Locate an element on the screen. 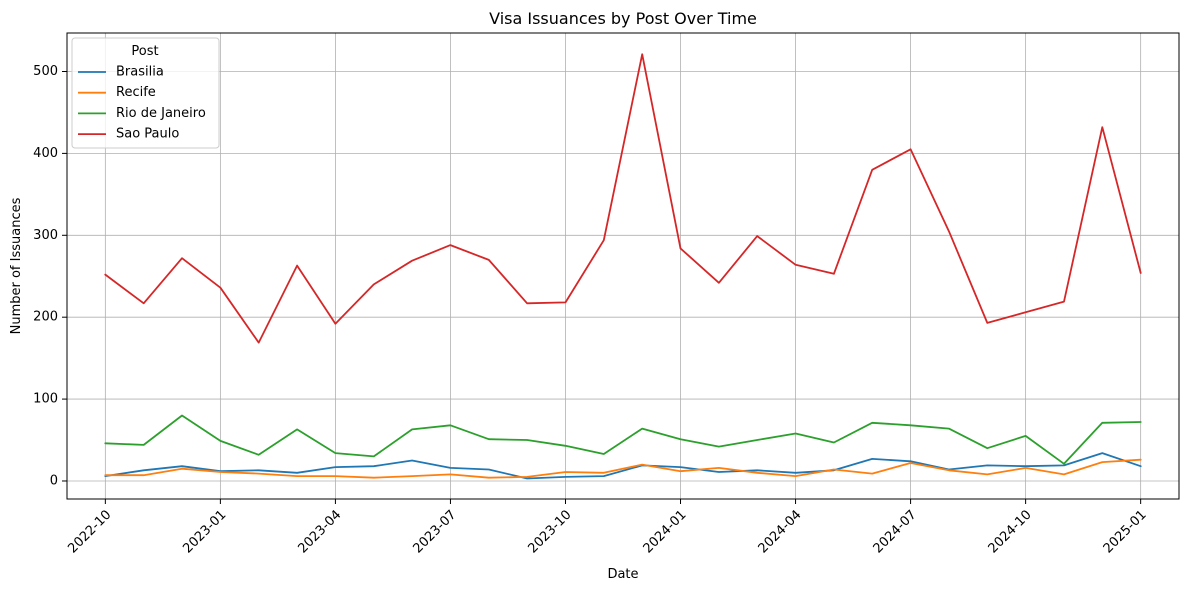  y-tick-label: 0 is located at coordinates (54, 480).